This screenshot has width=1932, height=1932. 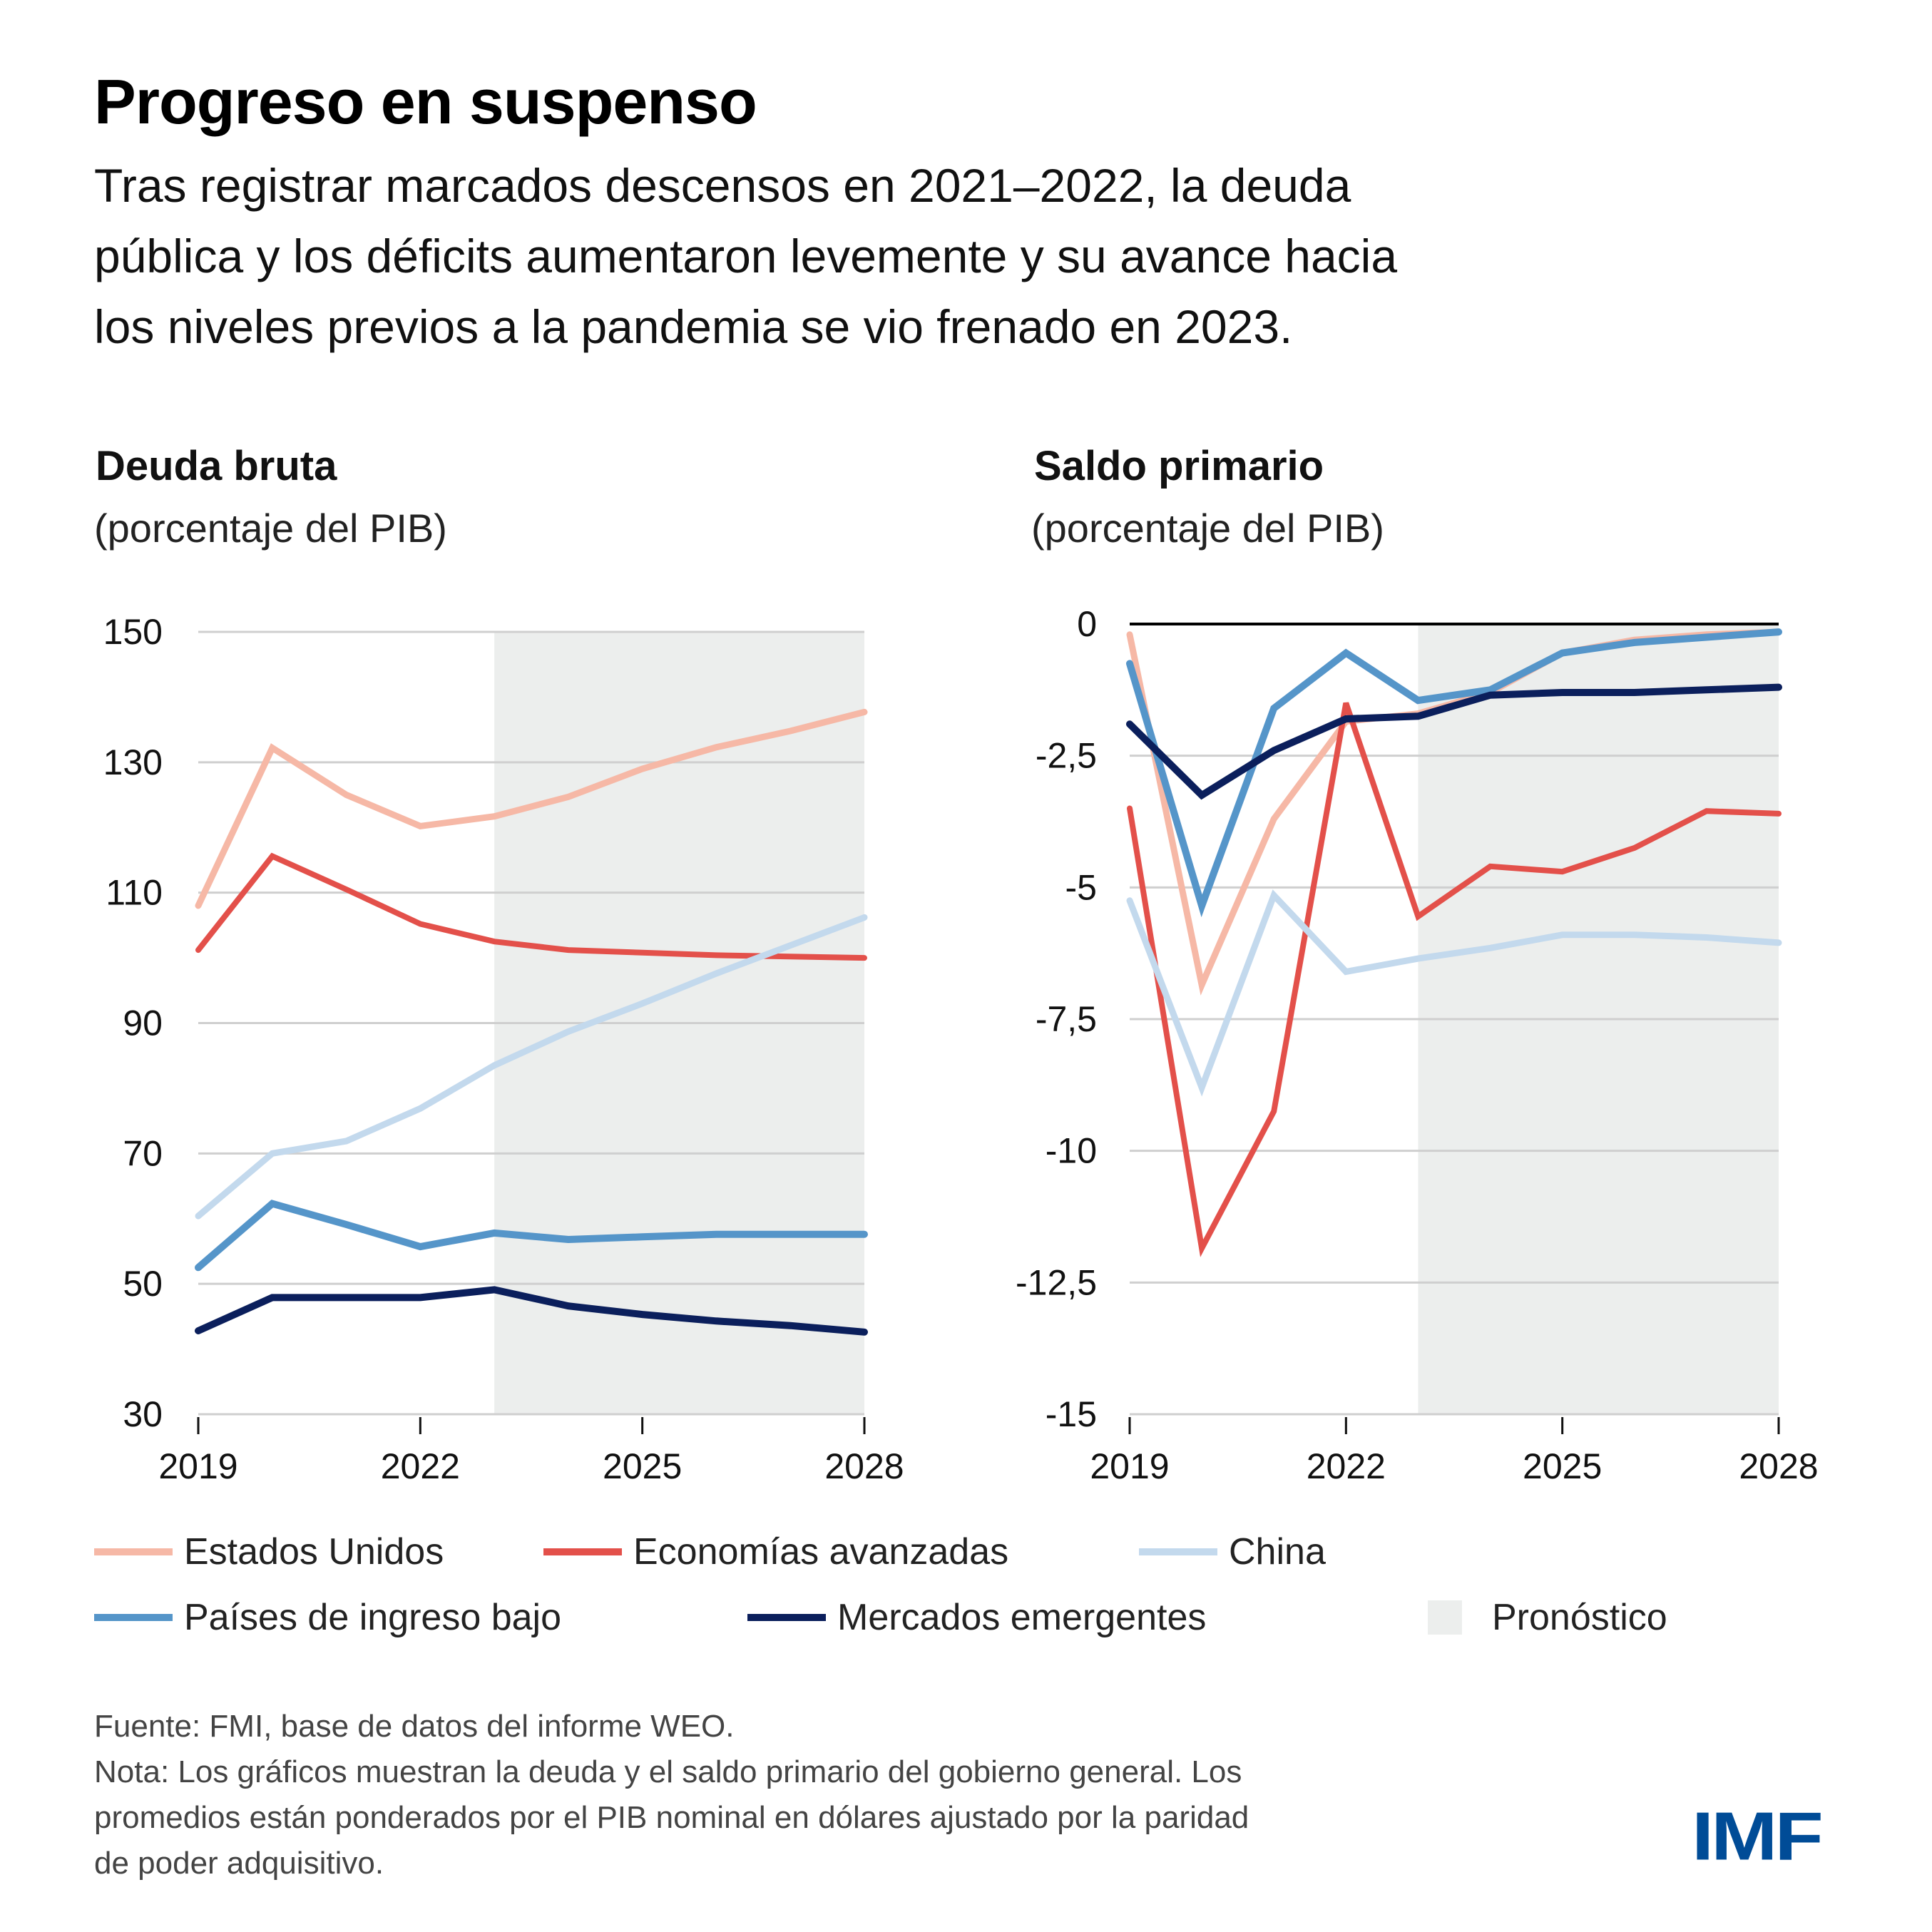 I want to click on legend-label: Países de ingreso bajo, so click(x=373, y=1617).